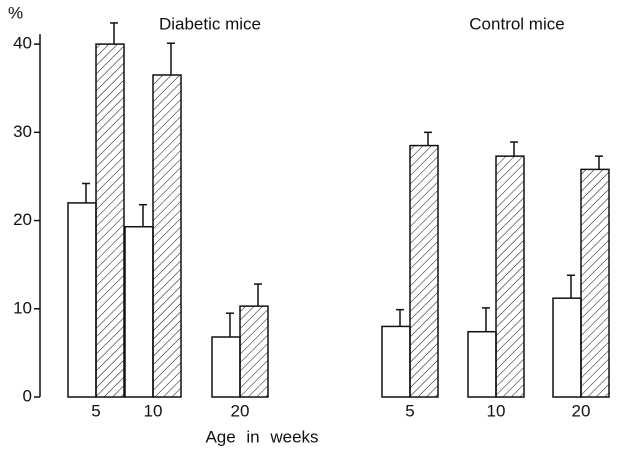 This screenshot has height=449, width=617. What do you see at coordinates (27, 395) in the screenshot?
I see `y-tick-label: 0` at bounding box center [27, 395].